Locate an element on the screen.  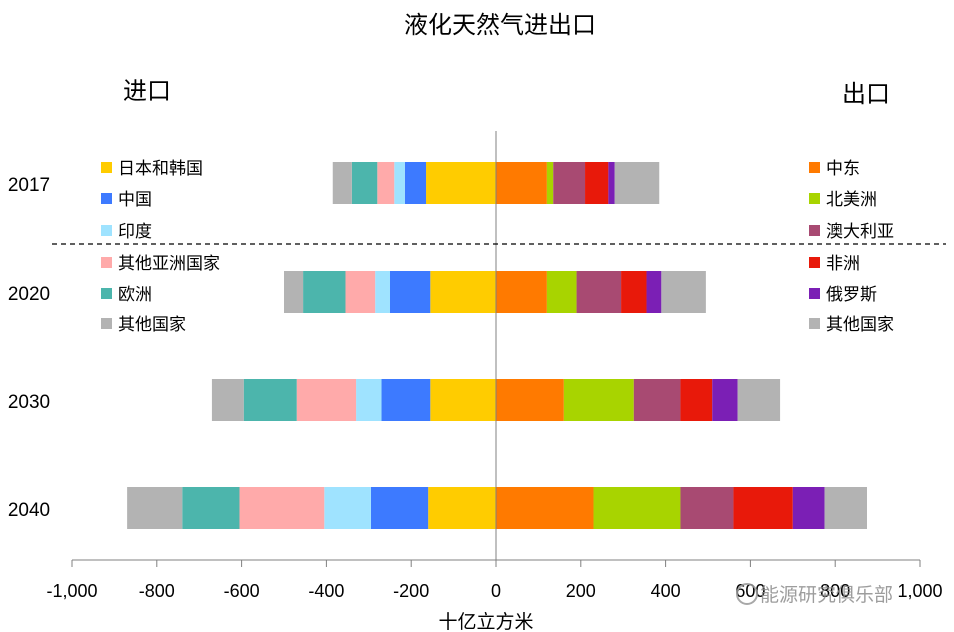
import-legend-label: 印度 is located at coordinates (135, 232).